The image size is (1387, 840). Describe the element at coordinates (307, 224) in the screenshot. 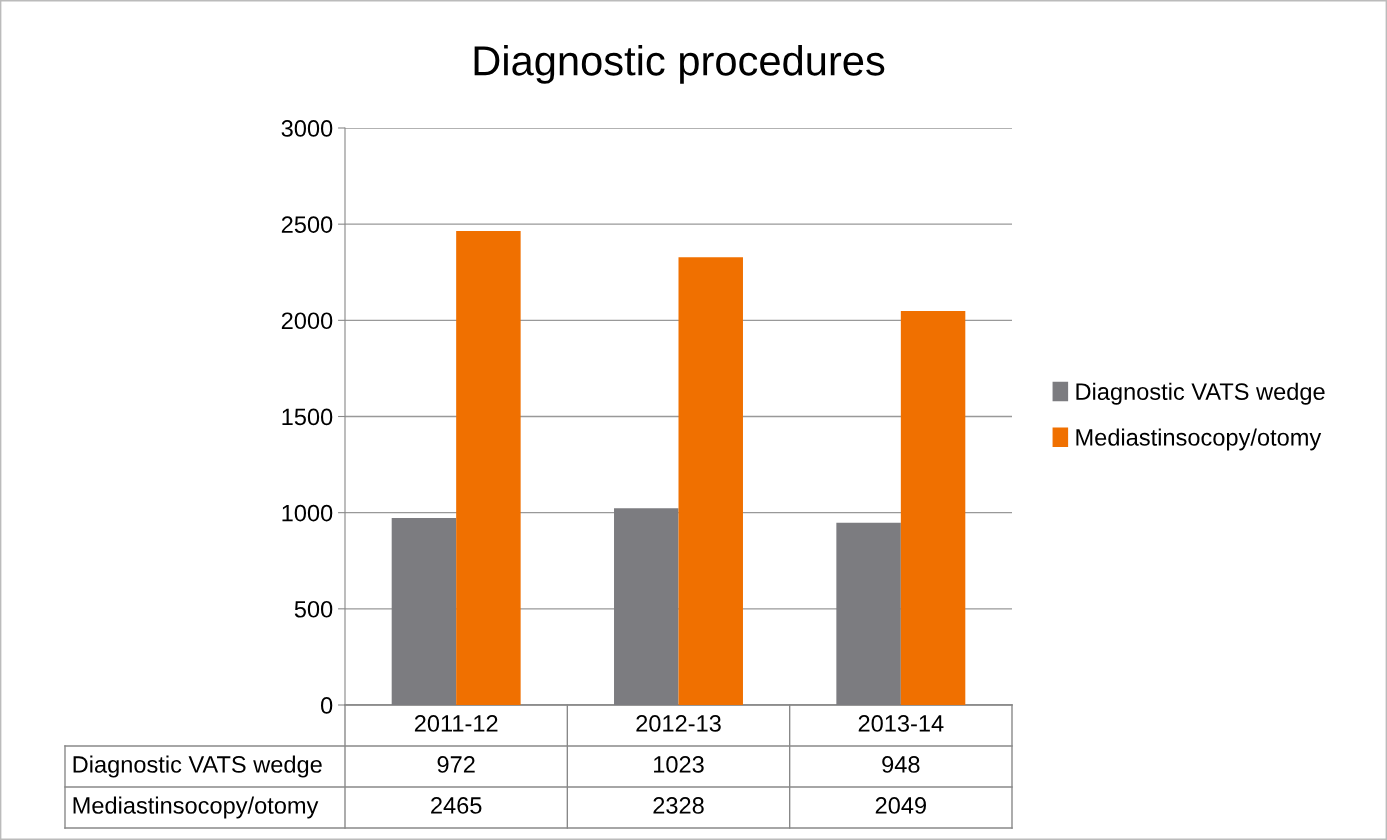

I see `y-tick-label: 2500` at that location.